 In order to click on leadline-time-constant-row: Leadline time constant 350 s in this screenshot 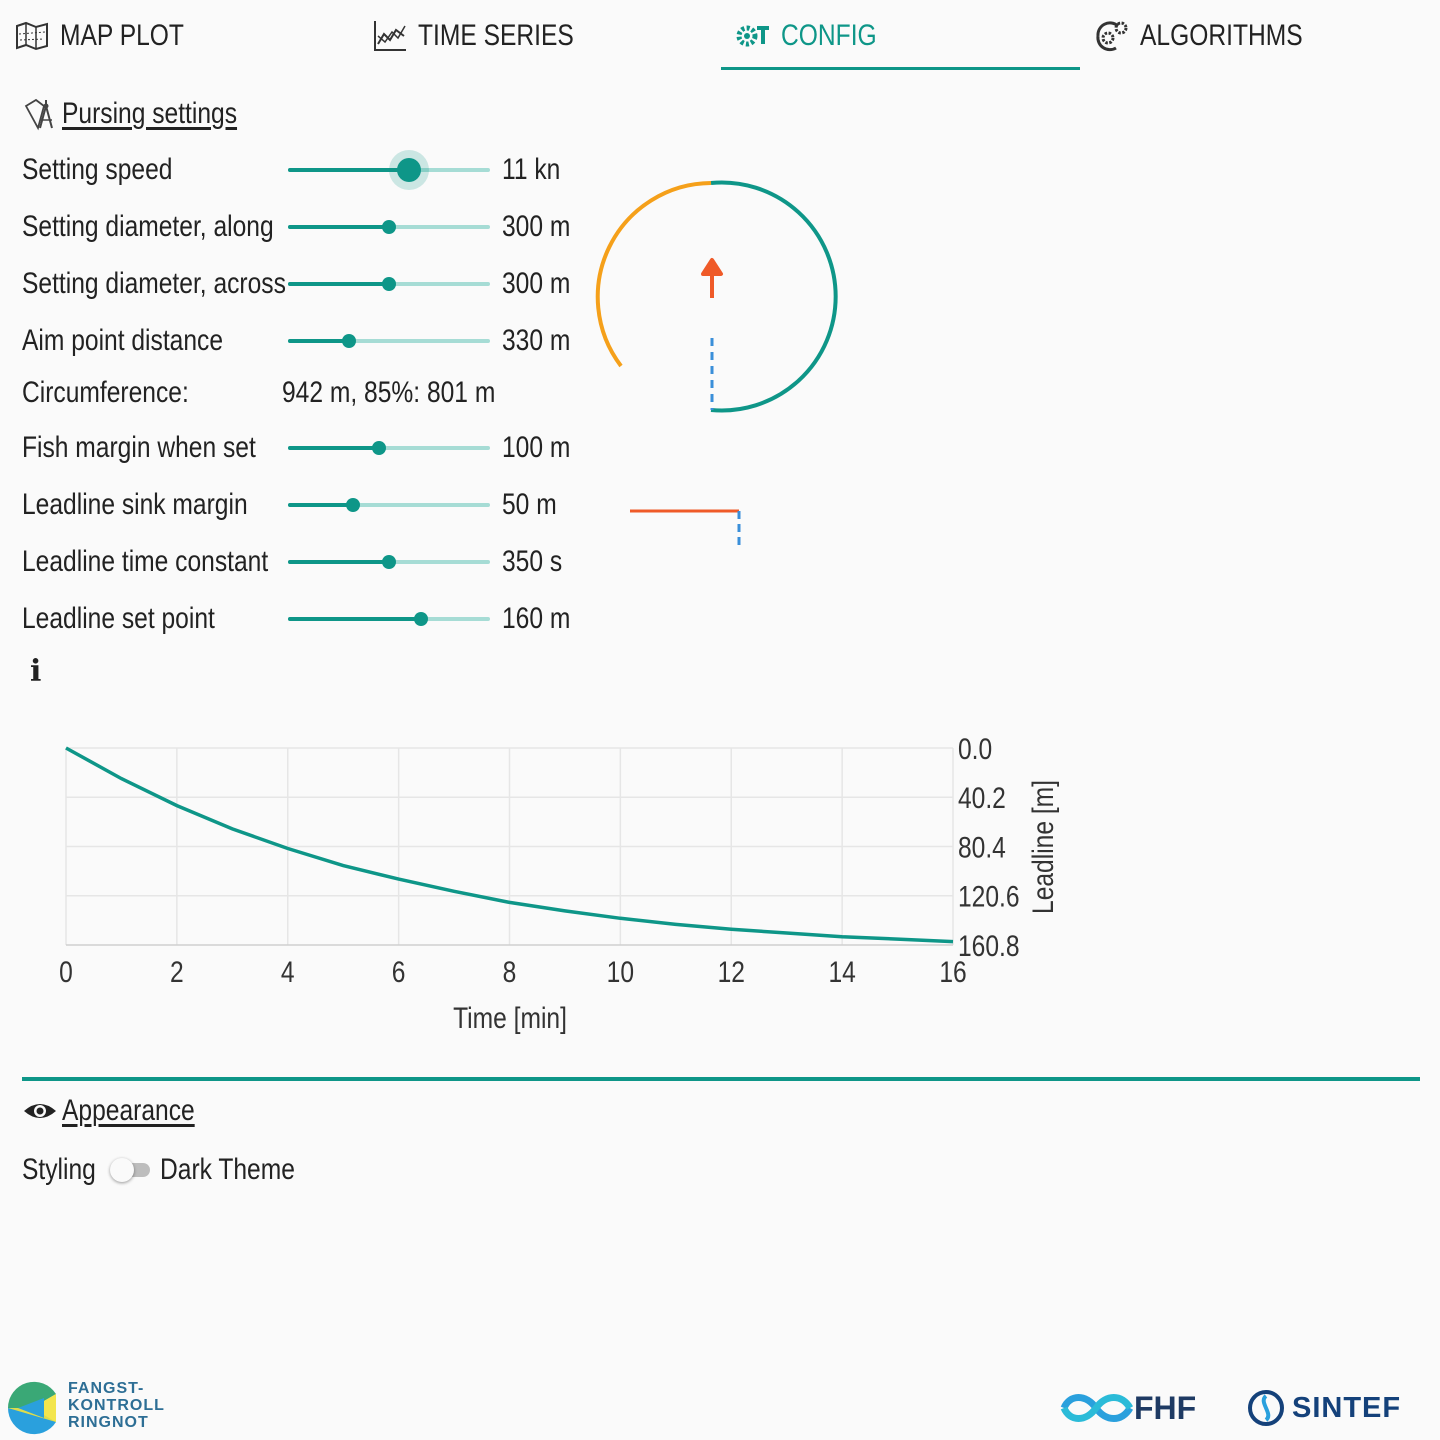, I will do `click(312, 562)`.